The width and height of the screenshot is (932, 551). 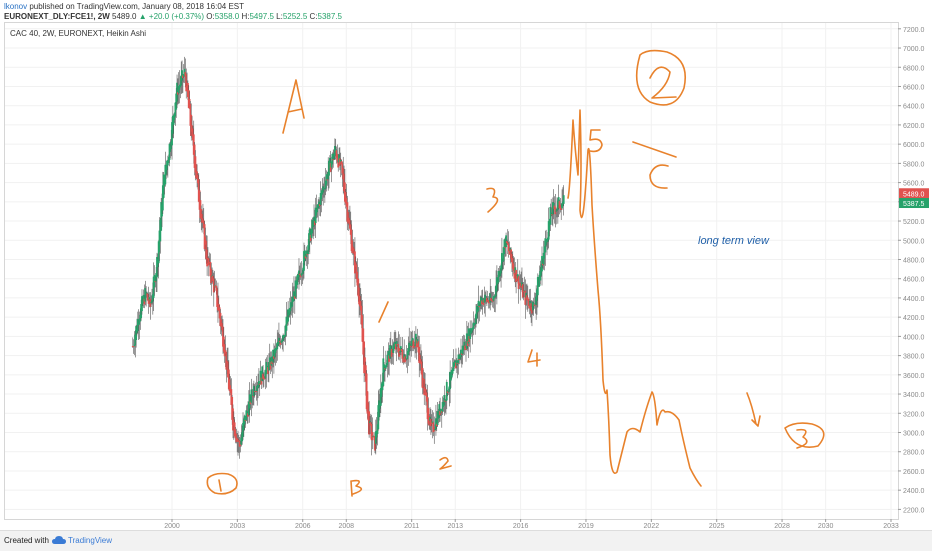 What do you see at coordinates (802, 438) in the screenshot?
I see `wave-label-3-digit` at bounding box center [802, 438].